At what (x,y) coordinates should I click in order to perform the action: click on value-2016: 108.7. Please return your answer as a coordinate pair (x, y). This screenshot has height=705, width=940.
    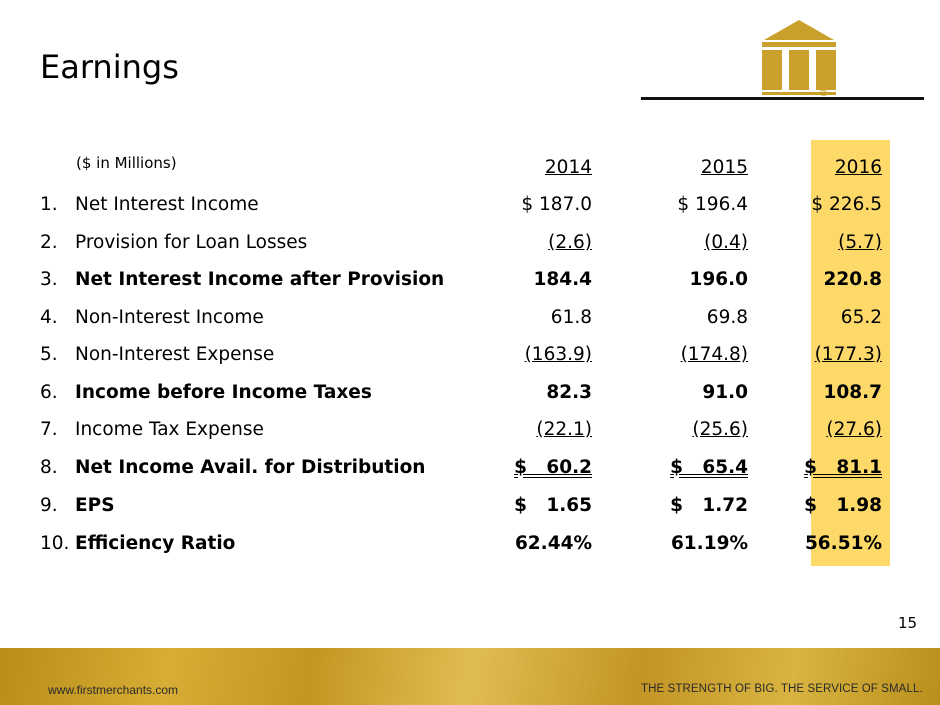
    Looking at the image, I should click on (852, 392).